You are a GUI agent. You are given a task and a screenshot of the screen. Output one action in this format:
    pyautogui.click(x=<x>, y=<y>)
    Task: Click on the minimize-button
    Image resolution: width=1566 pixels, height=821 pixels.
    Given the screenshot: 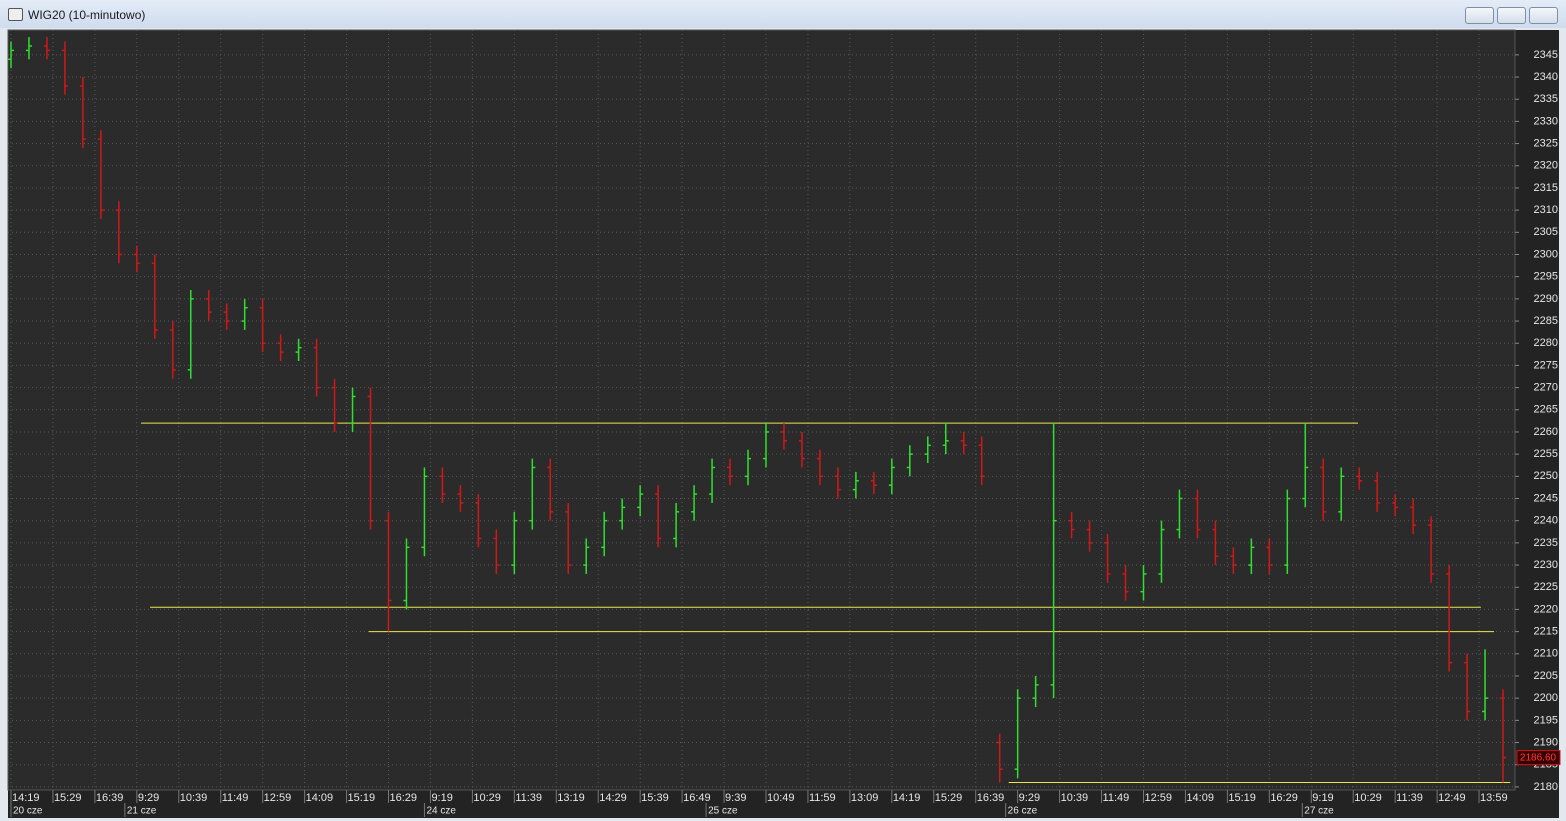 What is the action you would take?
    pyautogui.click(x=1479, y=15)
    